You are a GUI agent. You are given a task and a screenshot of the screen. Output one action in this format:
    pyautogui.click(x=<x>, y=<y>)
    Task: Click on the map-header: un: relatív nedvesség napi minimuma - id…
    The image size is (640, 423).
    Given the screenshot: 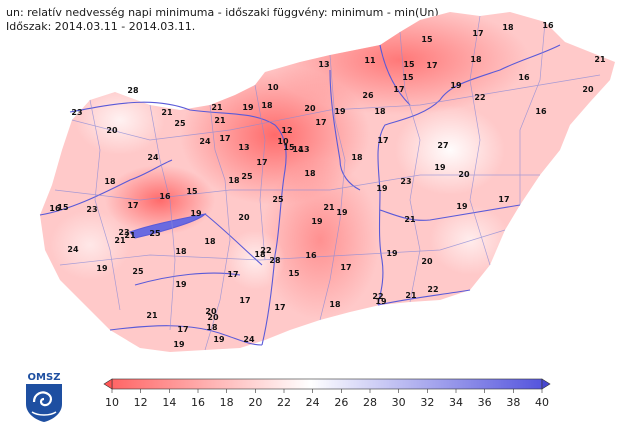 What is the action you would take?
    pyautogui.click(x=222, y=20)
    